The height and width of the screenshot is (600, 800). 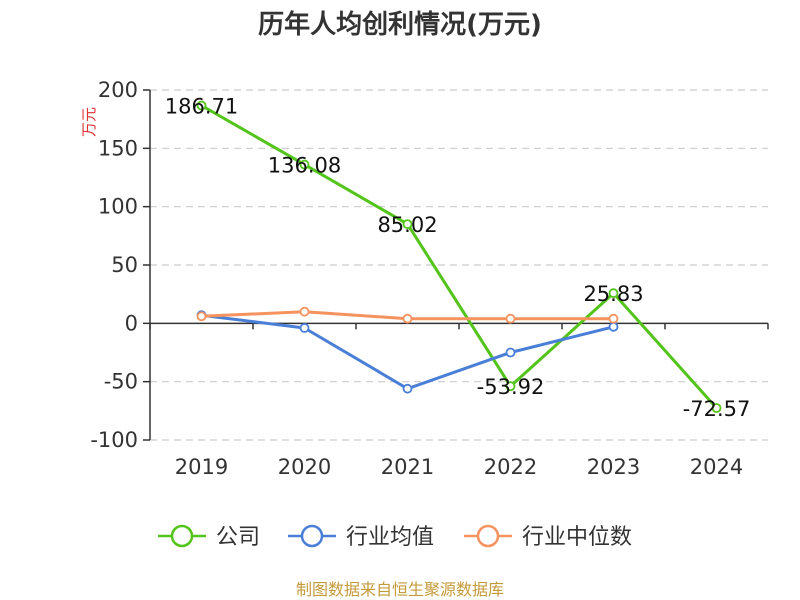 What do you see at coordinates (400, 24) in the screenshot?
I see `chart-title: 历年人均创利情况(万元)` at bounding box center [400, 24].